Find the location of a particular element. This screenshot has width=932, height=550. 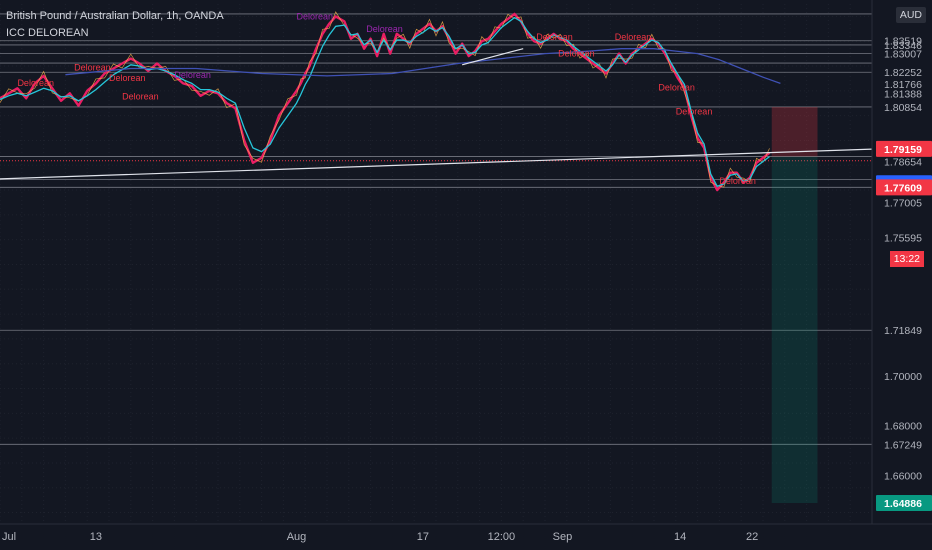

short-position-tool is located at coordinates (794, 304).